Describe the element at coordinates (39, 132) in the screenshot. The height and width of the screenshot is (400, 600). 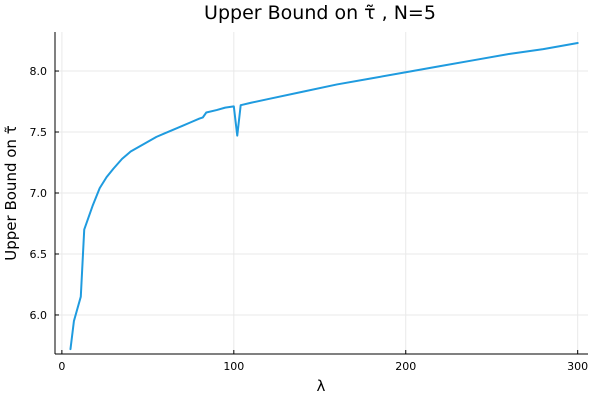
I see `y-tick-label: 7.5` at that location.